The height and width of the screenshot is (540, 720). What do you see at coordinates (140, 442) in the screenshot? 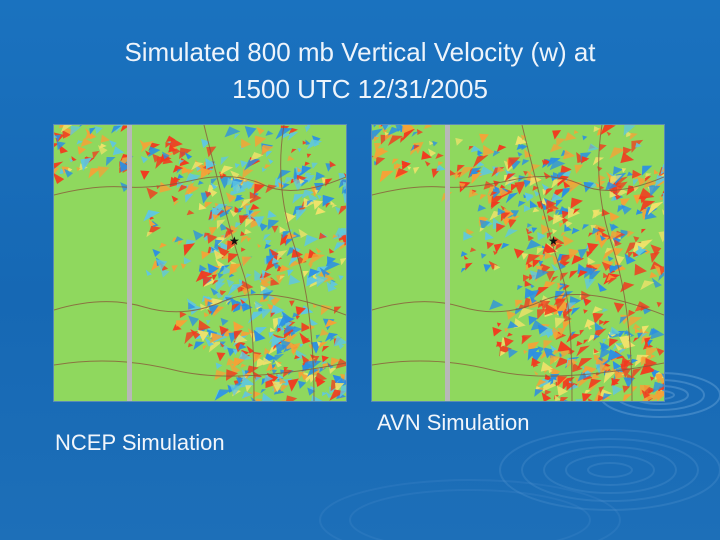
I see `ncep-caption: NCEP Simulation` at bounding box center [140, 442].